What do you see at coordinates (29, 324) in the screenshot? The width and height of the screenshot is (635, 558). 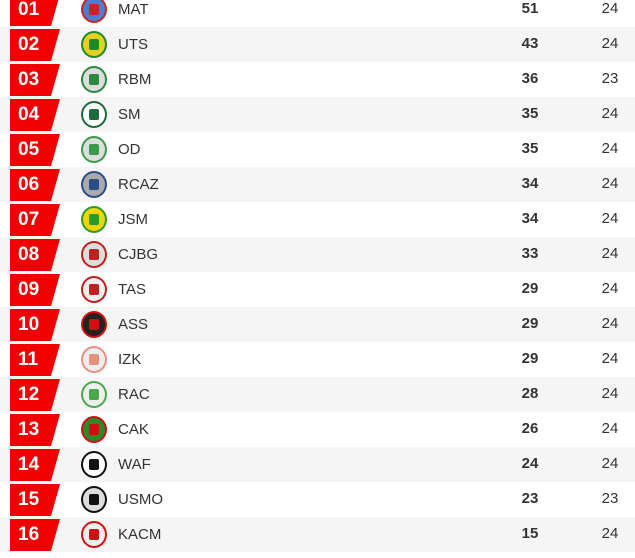 I see `rank: 10` at bounding box center [29, 324].